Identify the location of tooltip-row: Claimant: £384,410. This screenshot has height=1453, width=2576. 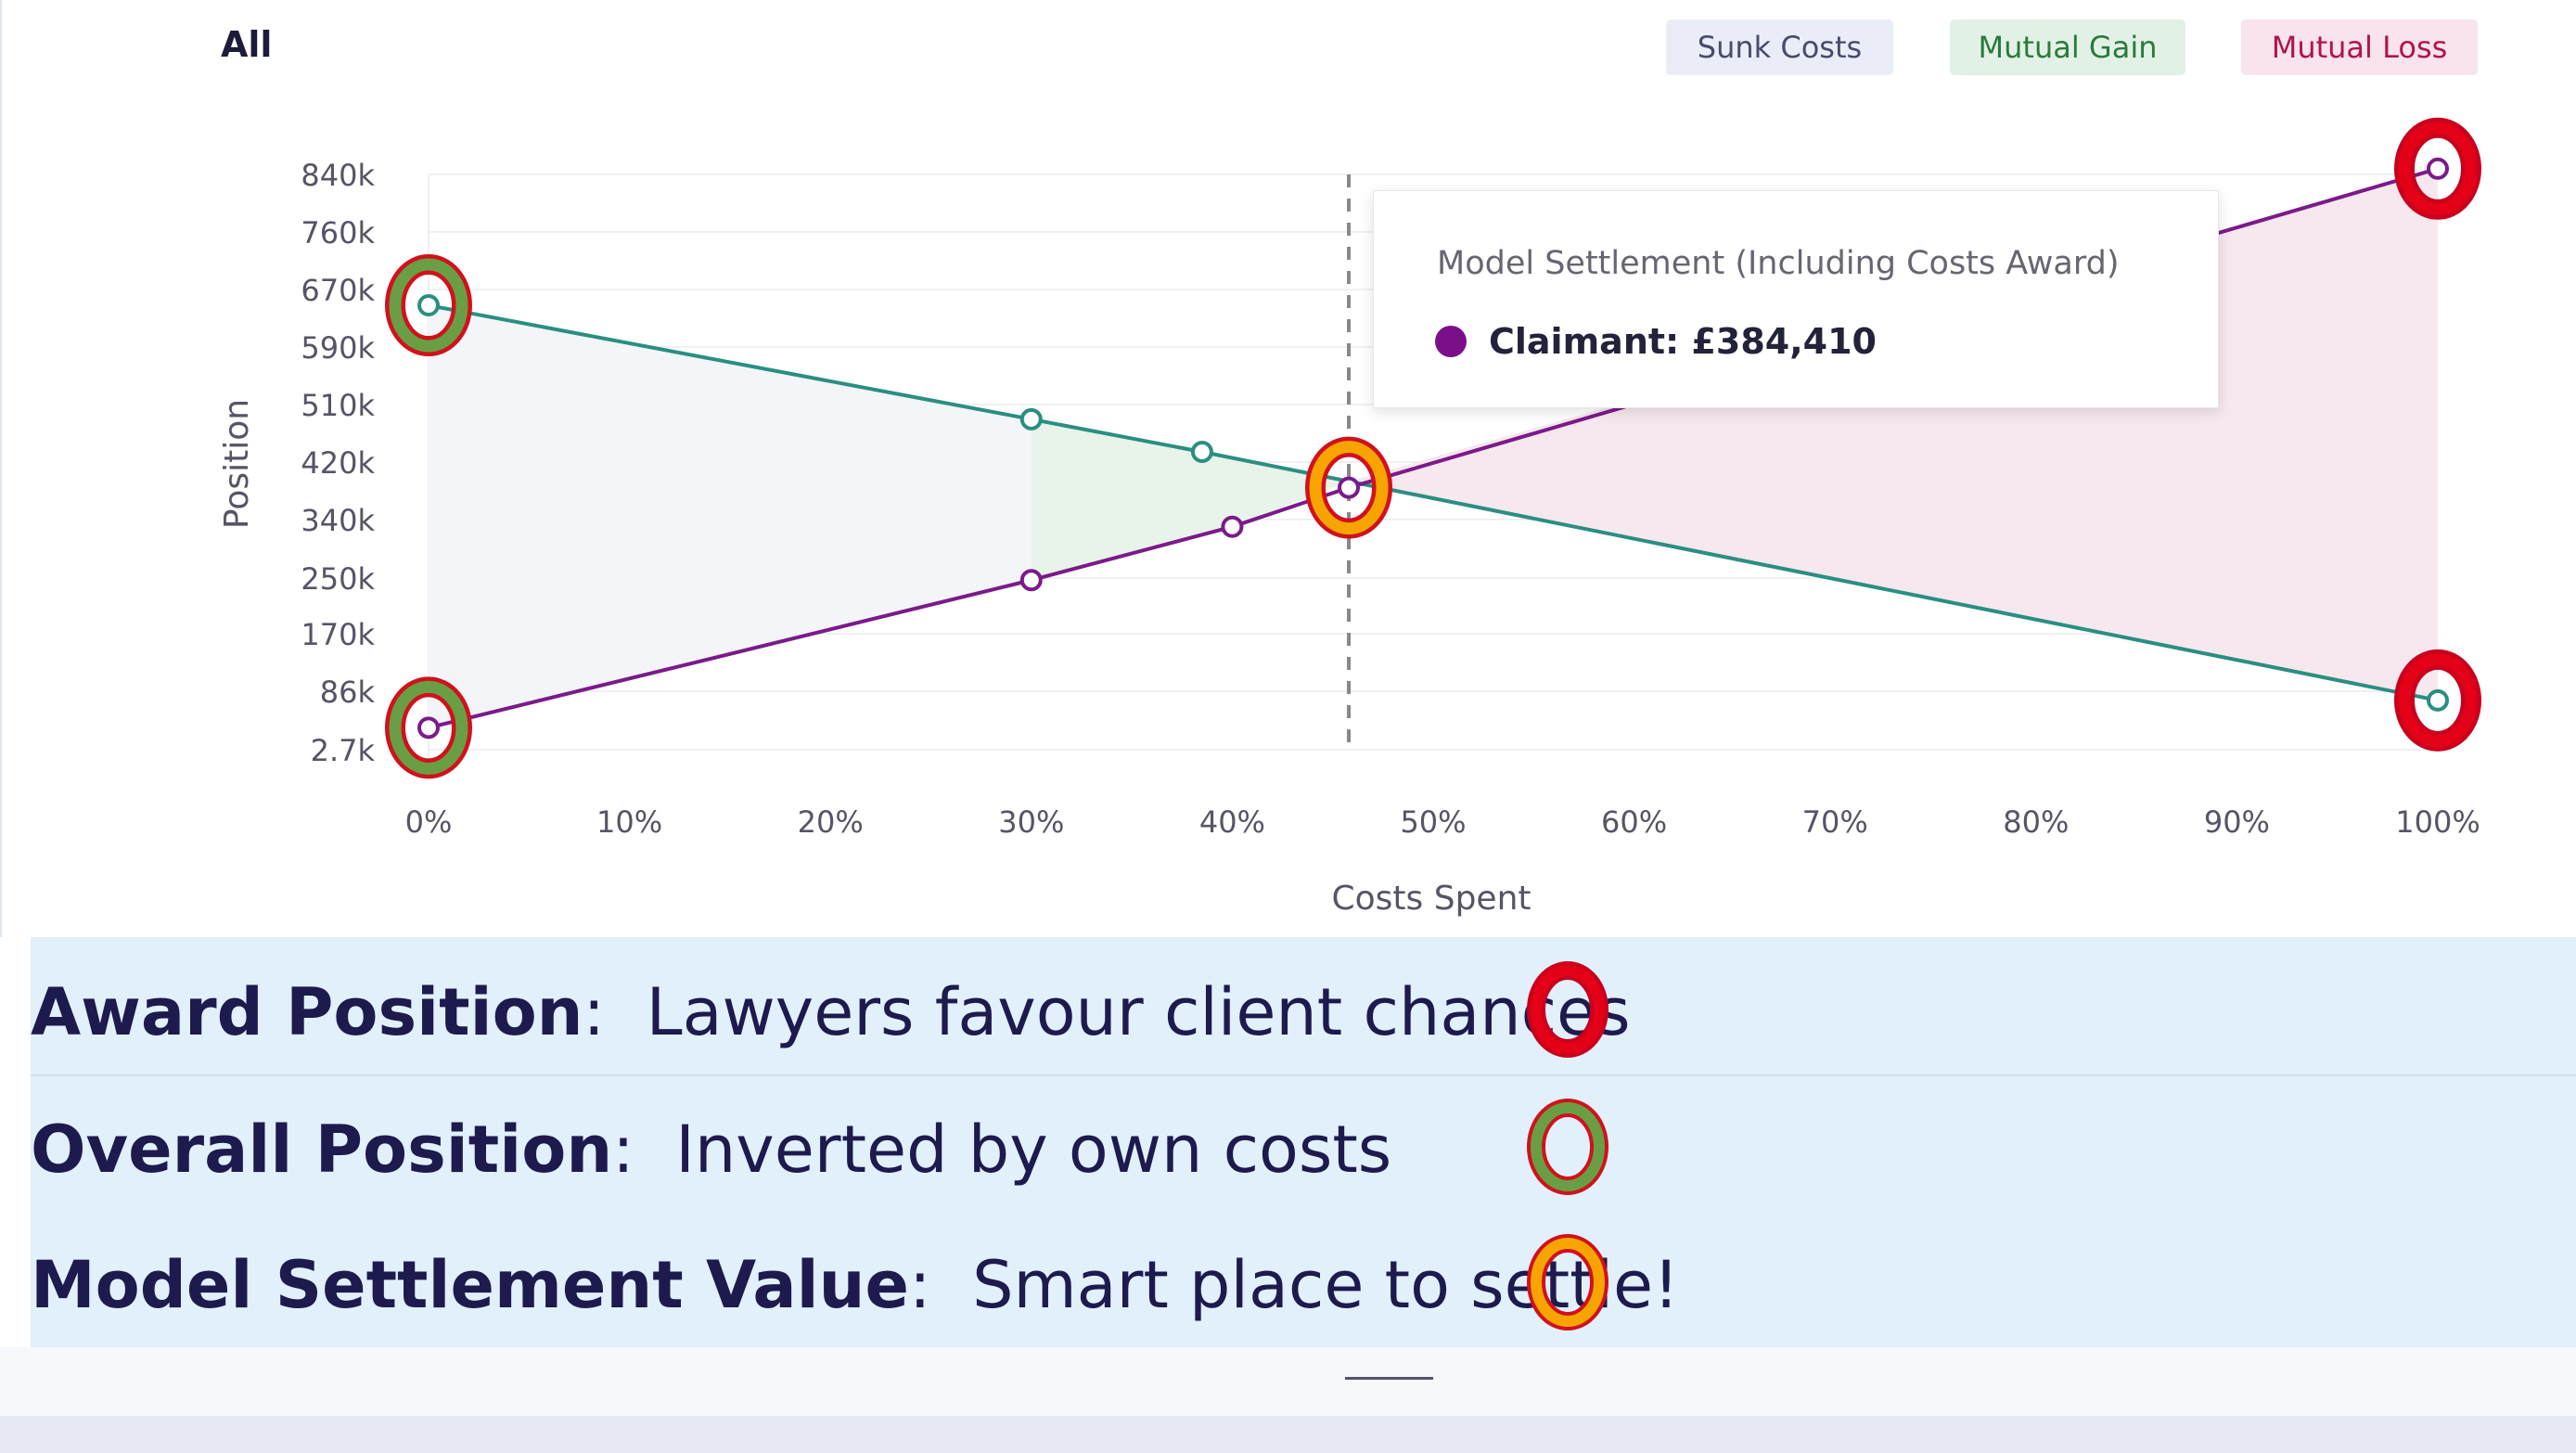
(1656, 341).